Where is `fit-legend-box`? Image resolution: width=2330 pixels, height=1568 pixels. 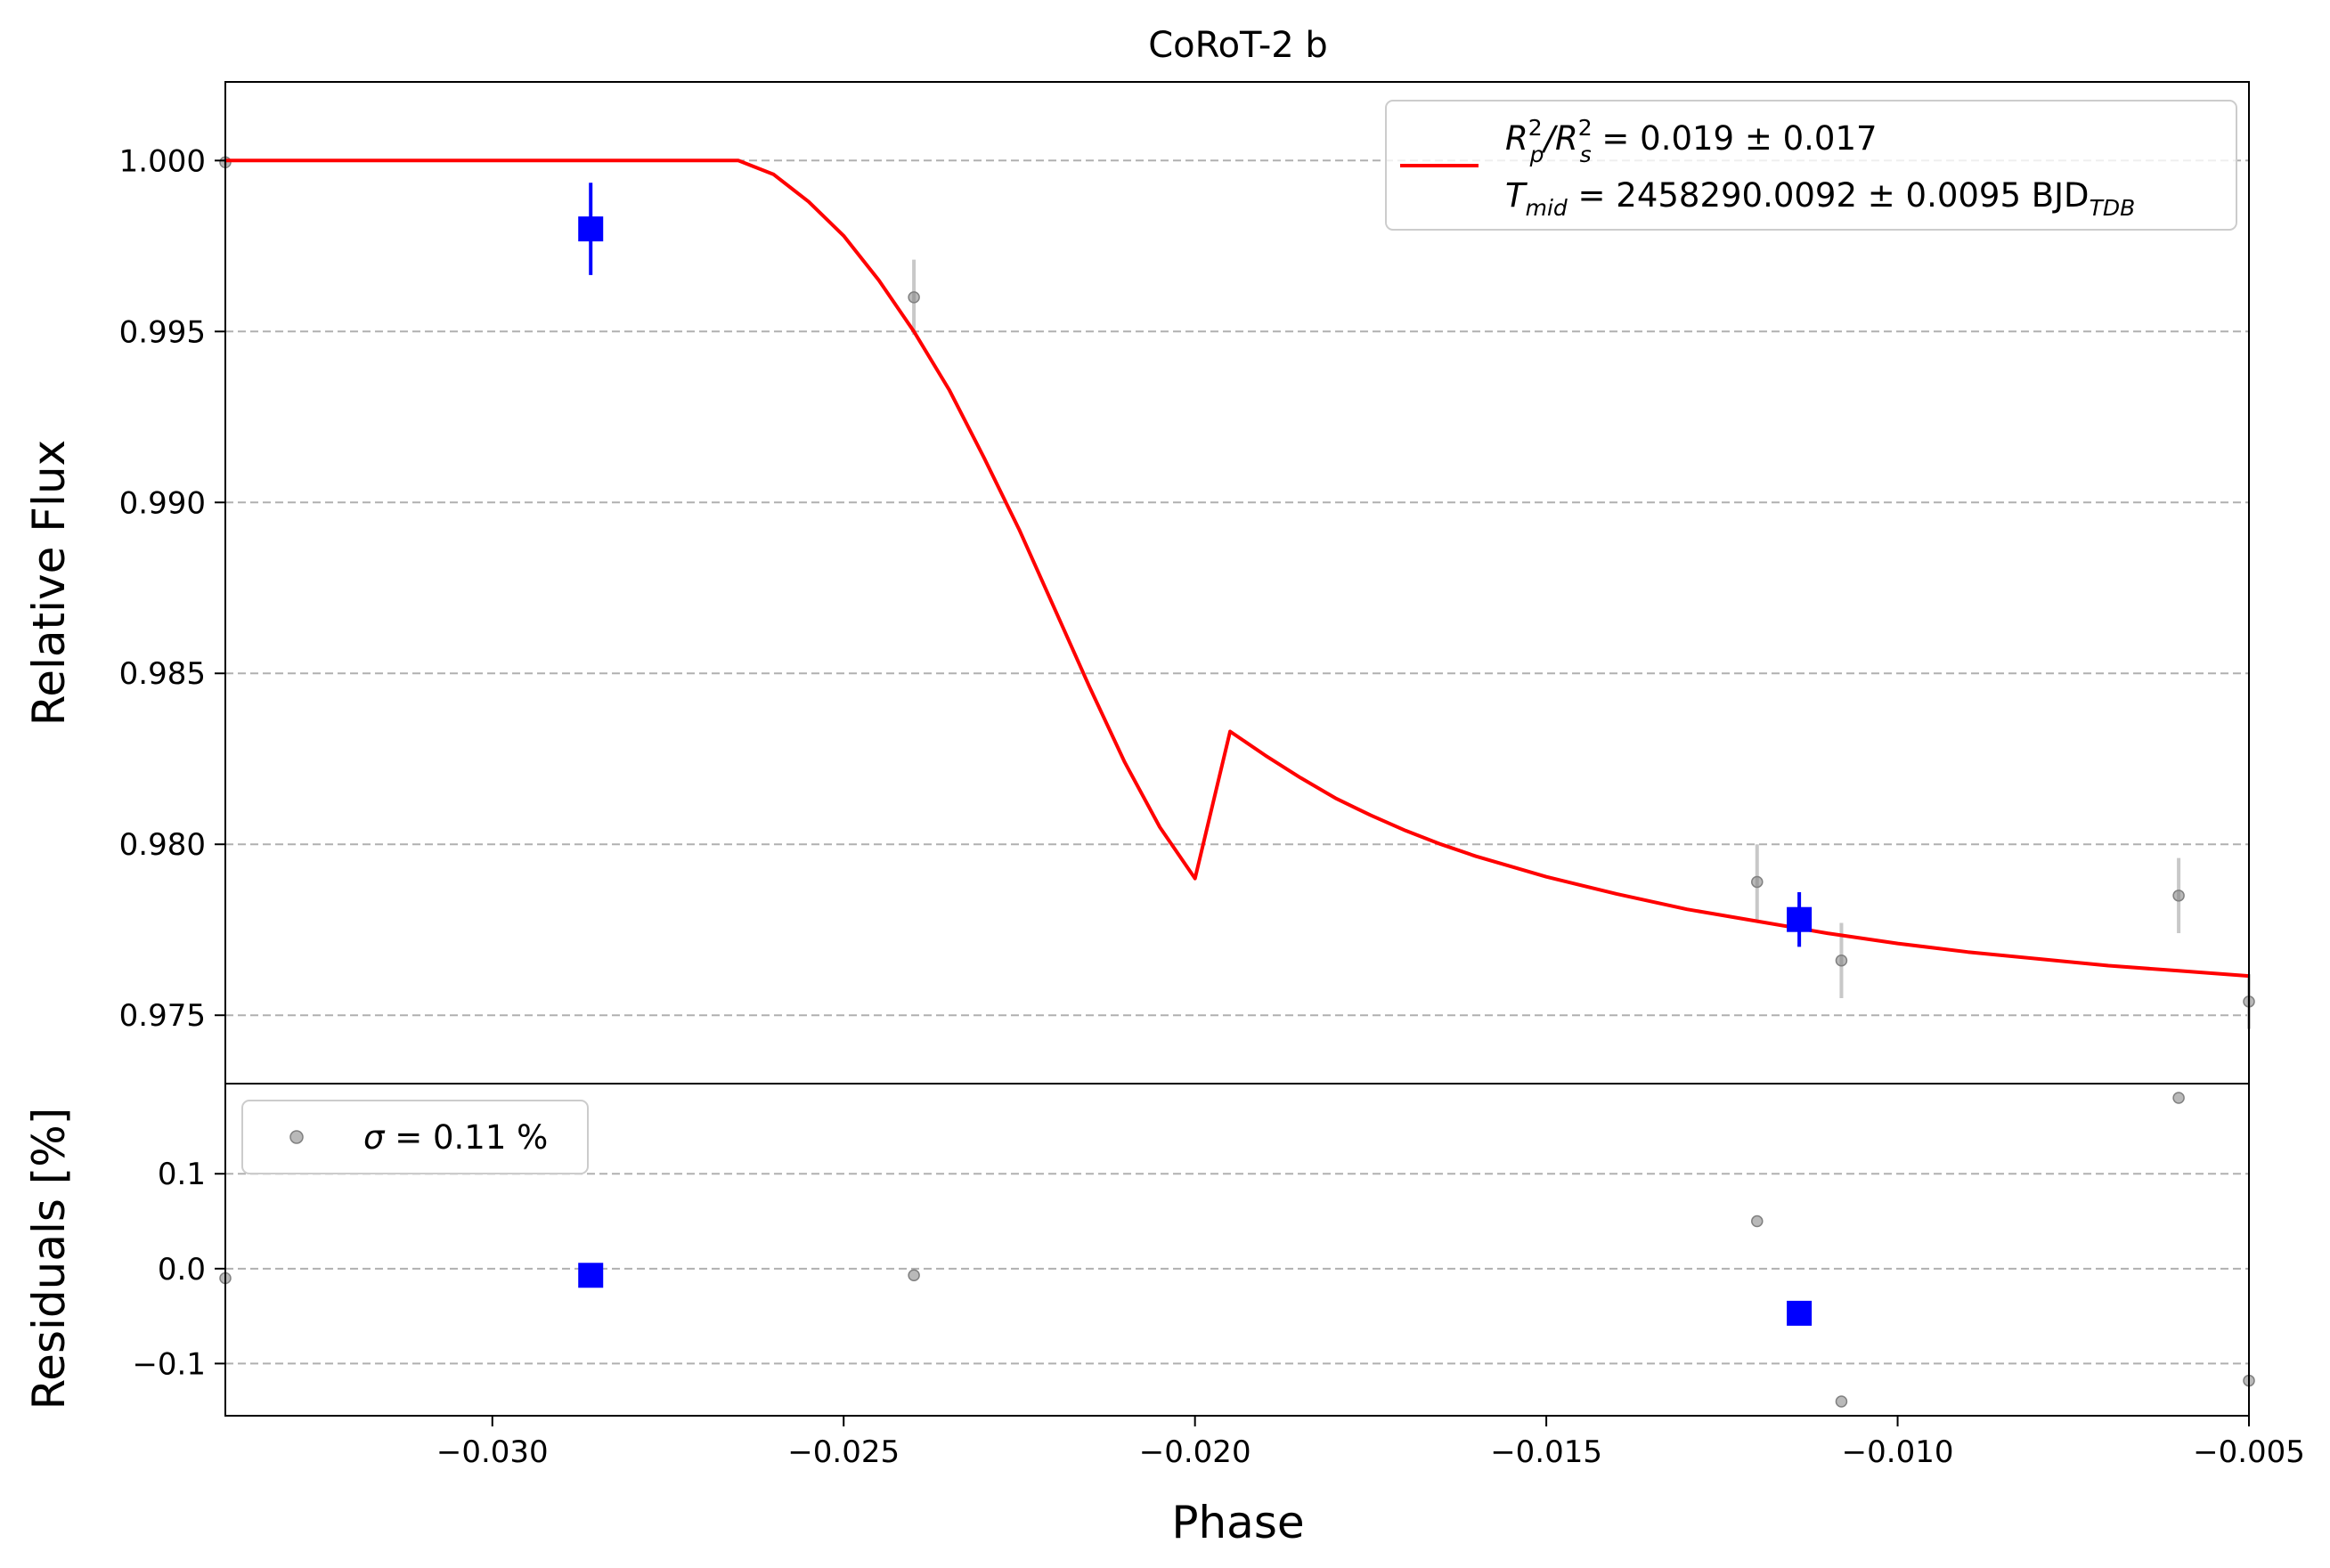 fit-legend-box is located at coordinates (1811, 166).